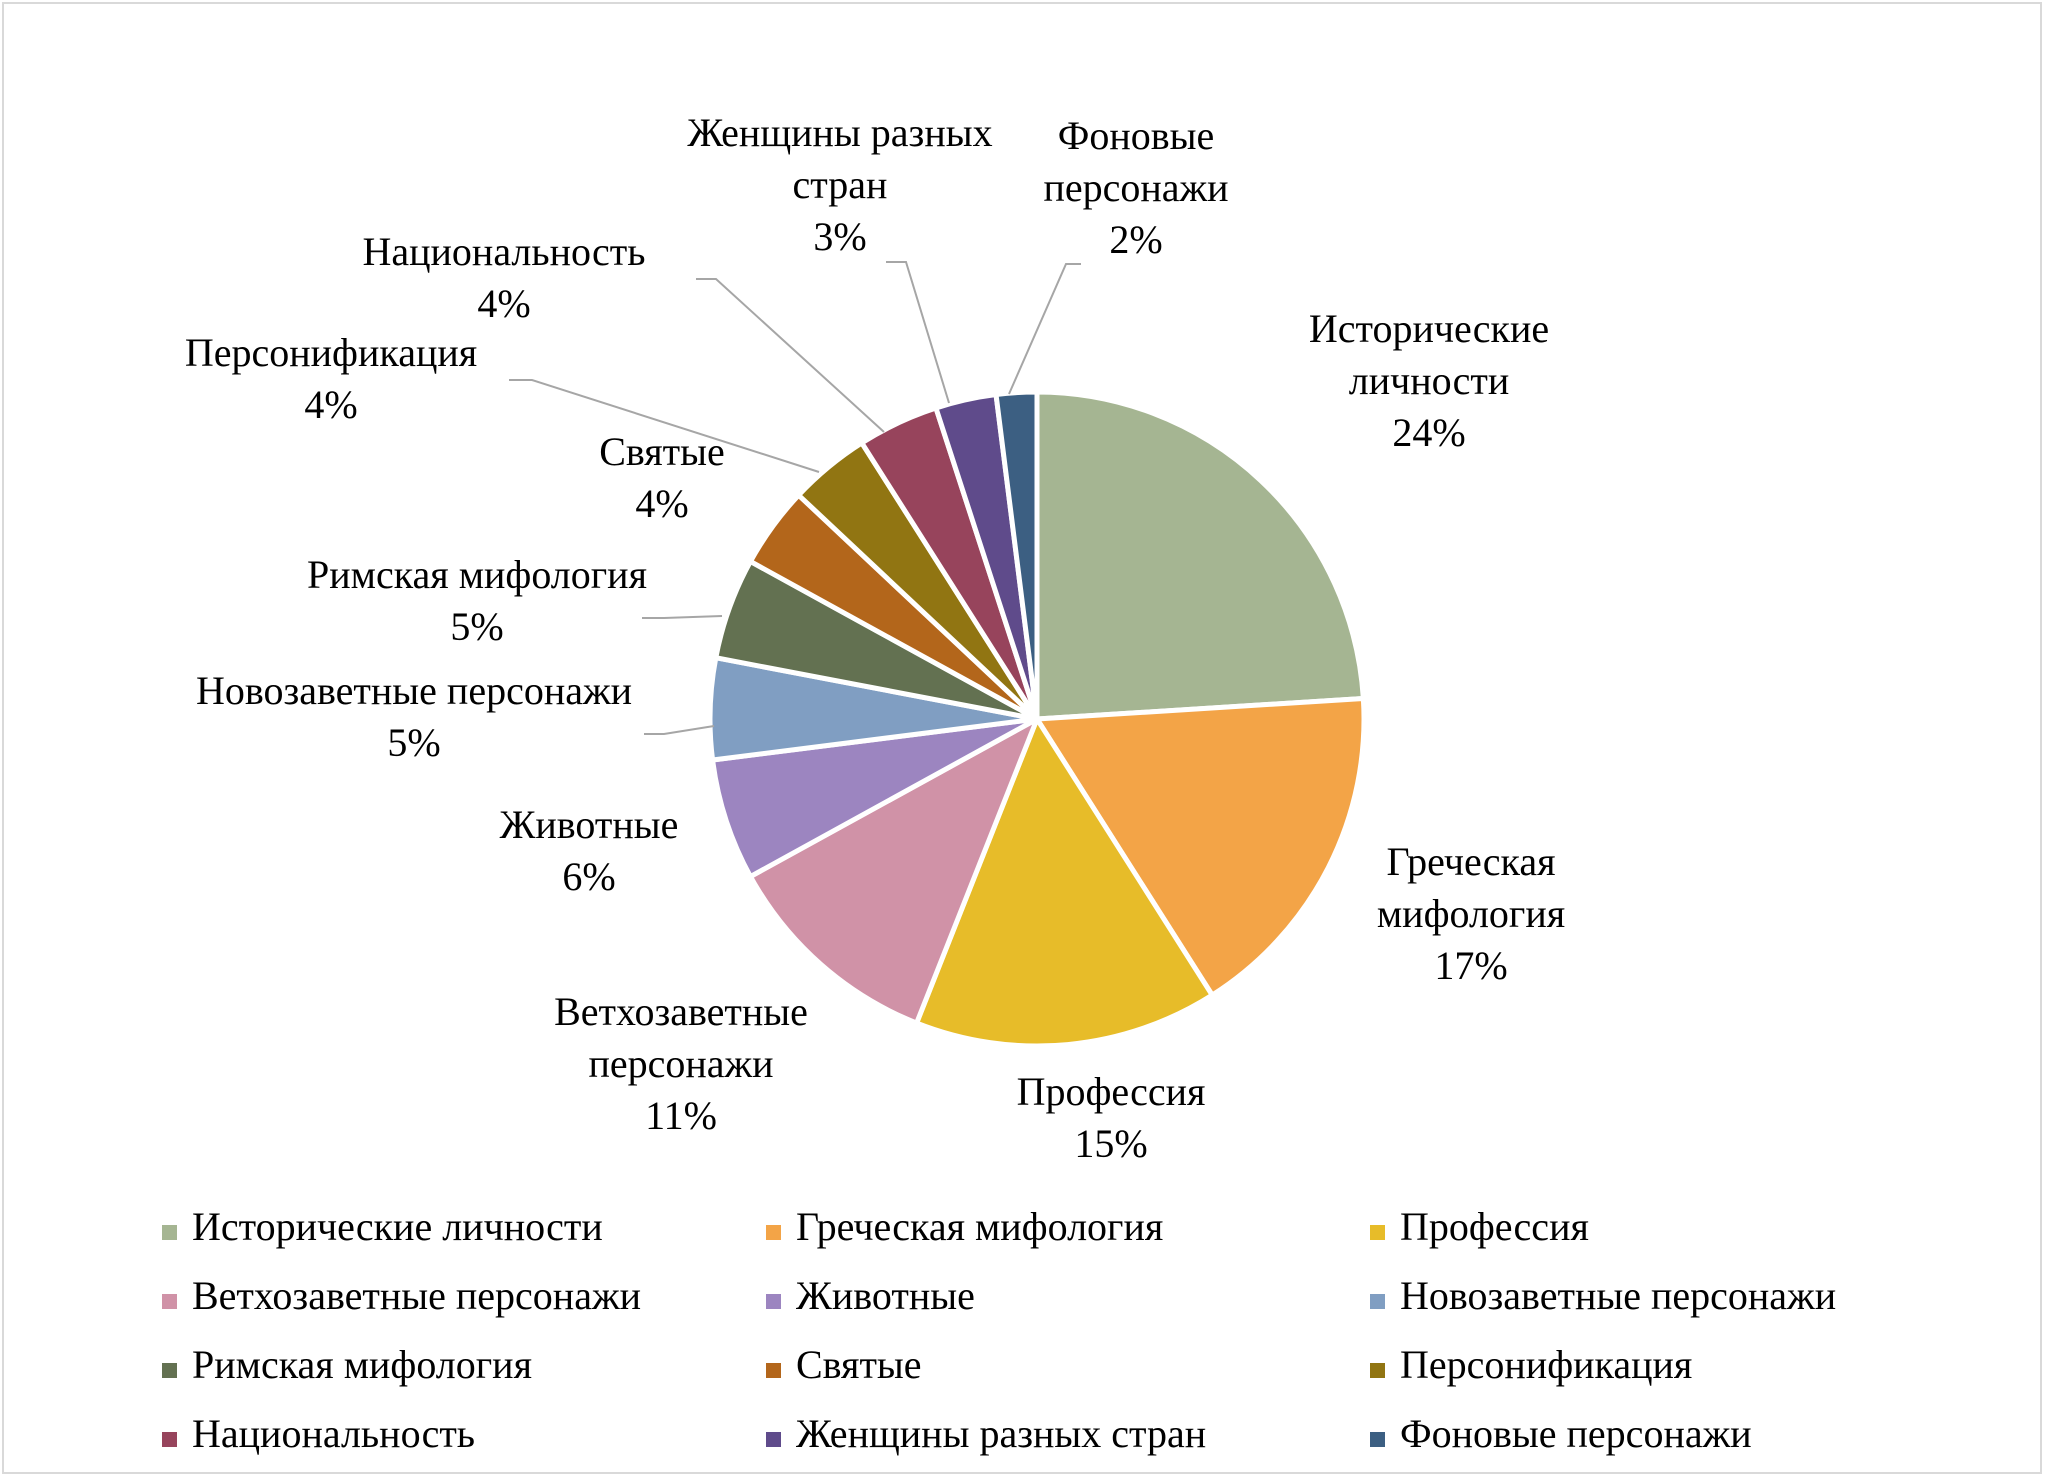 The height and width of the screenshot is (1478, 2046). I want to click on data-label-животные: Животные 6%, so click(589, 850).